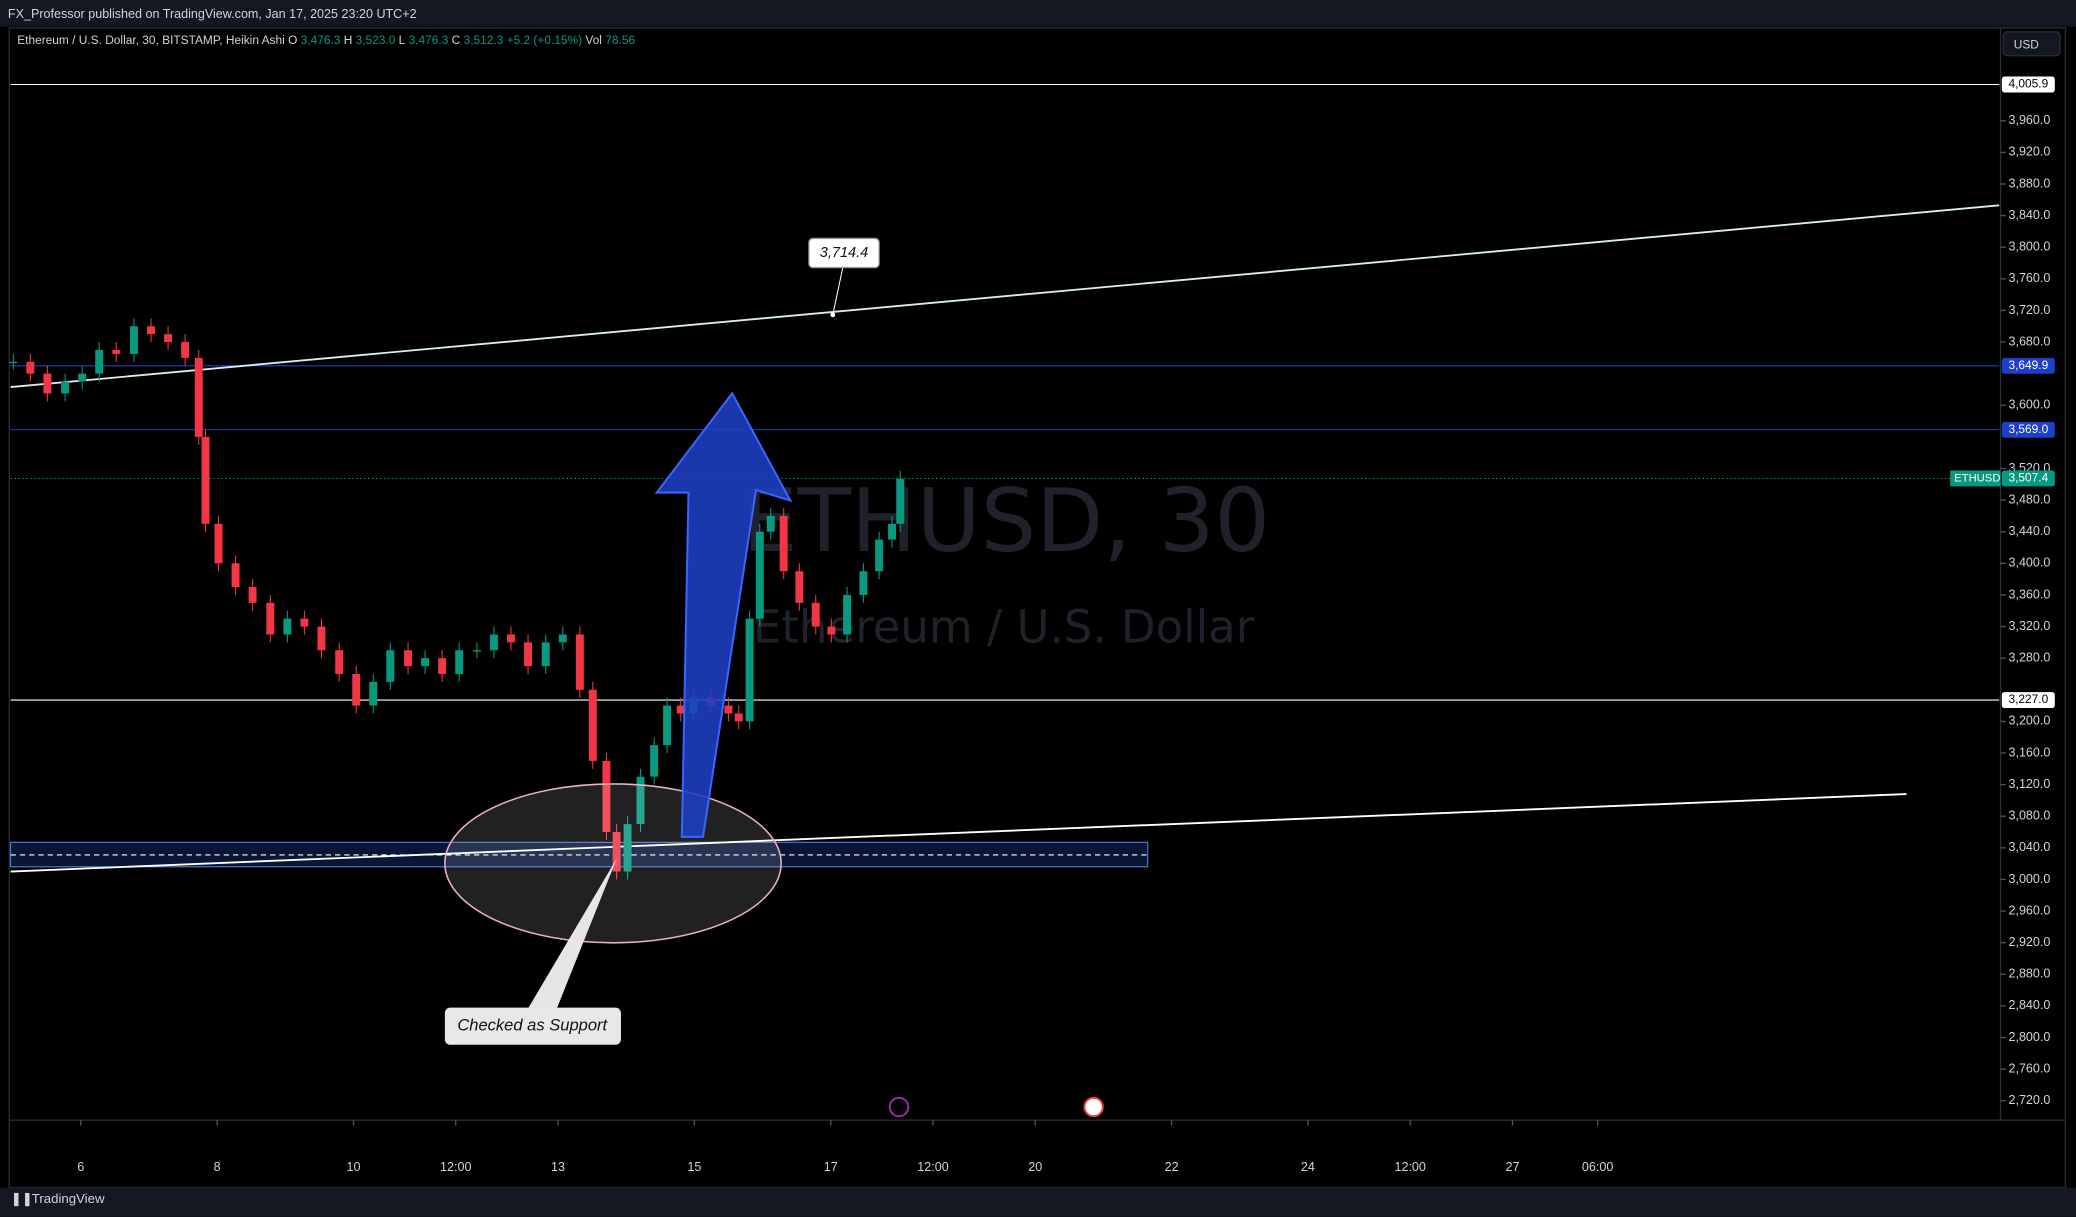 The width and height of the screenshot is (2076, 1217). What do you see at coordinates (376, 40) in the screenshot?
I see `ohlc-value: 3,523.0` at bounding box center [376, 40].